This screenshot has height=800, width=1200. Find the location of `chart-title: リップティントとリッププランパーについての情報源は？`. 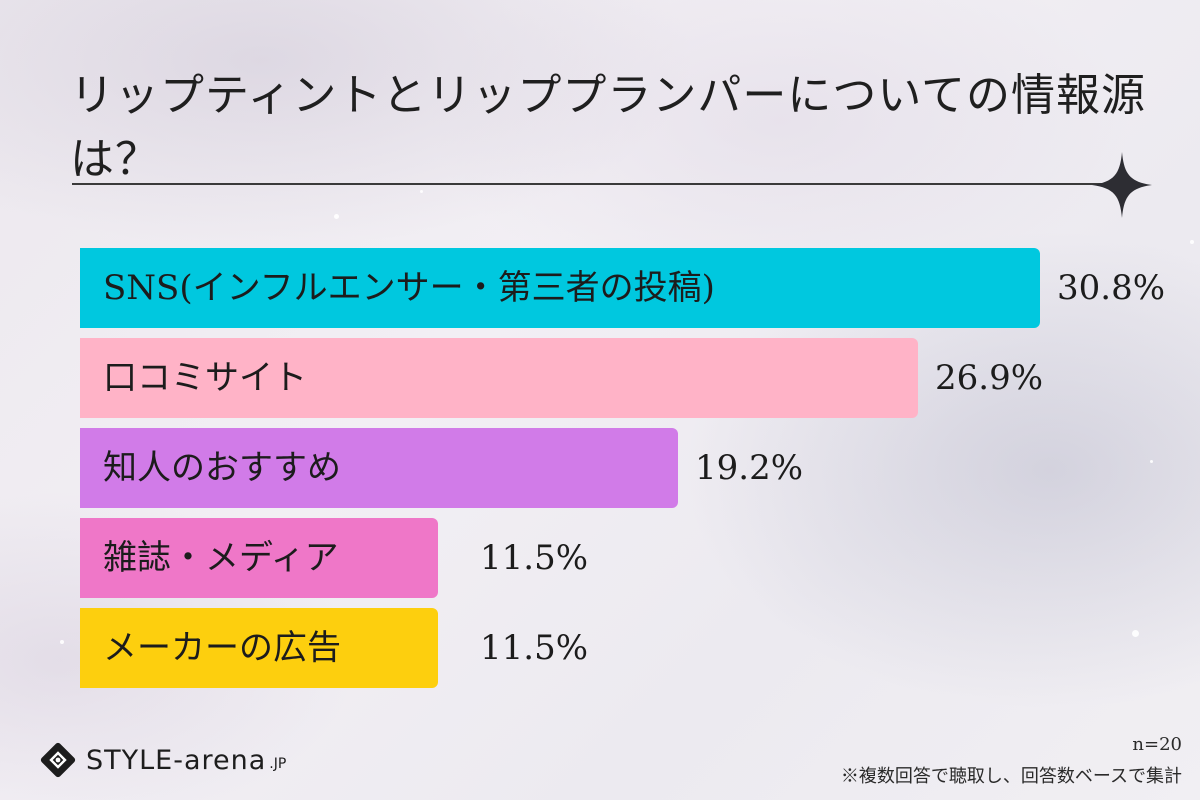

chart-title: リップティントとリッププランパーについての情報源は？ is located at coordinates (608, 127).